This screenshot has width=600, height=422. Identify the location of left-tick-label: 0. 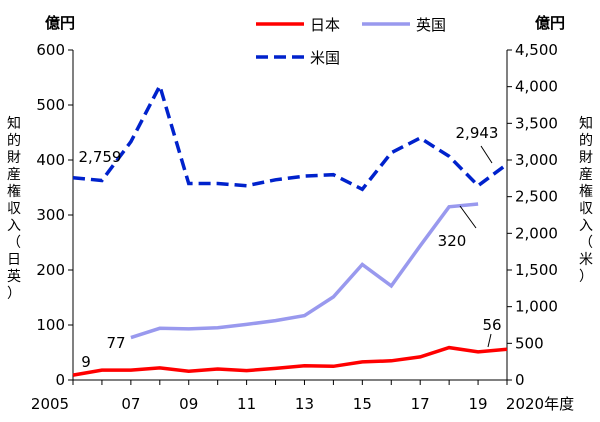
(60, 380).